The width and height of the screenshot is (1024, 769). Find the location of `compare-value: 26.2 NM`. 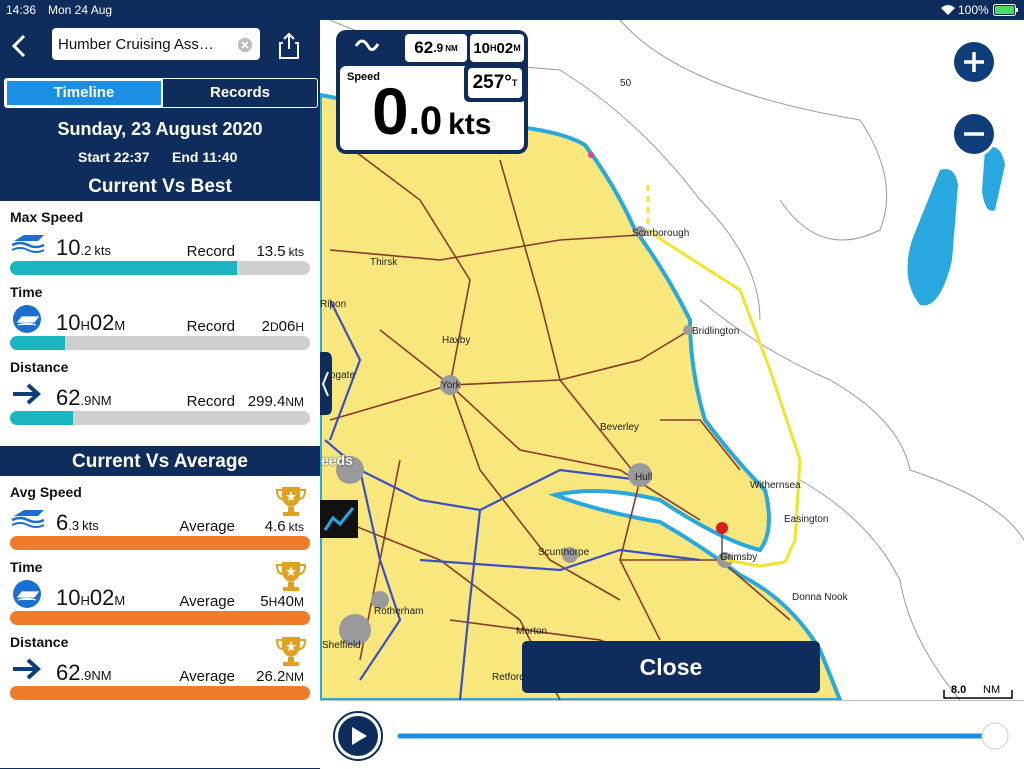

compare-value: 26.2 NM is located at coordinates (280, 676).